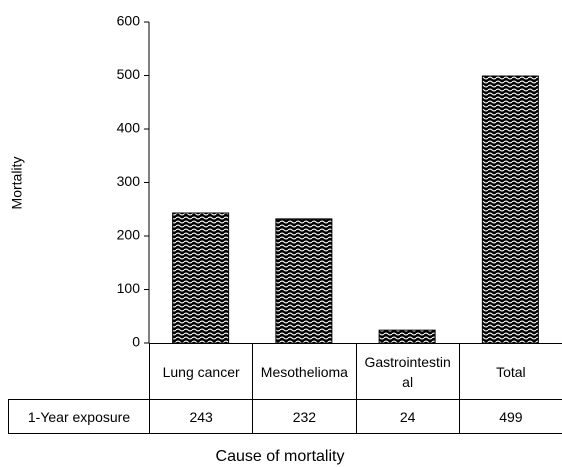  Describe the element at coordinates (201, 371) in the screenshot. I see `category-cell: Lung cancer` at that location.